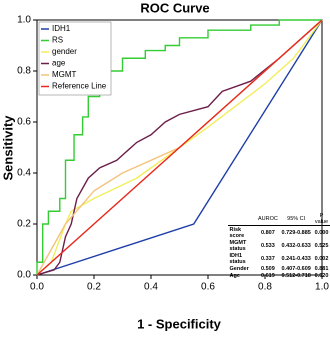 The height and width of the screenshot is (341, 330). I want to click on row-label: Risk score, so click(237, 232).